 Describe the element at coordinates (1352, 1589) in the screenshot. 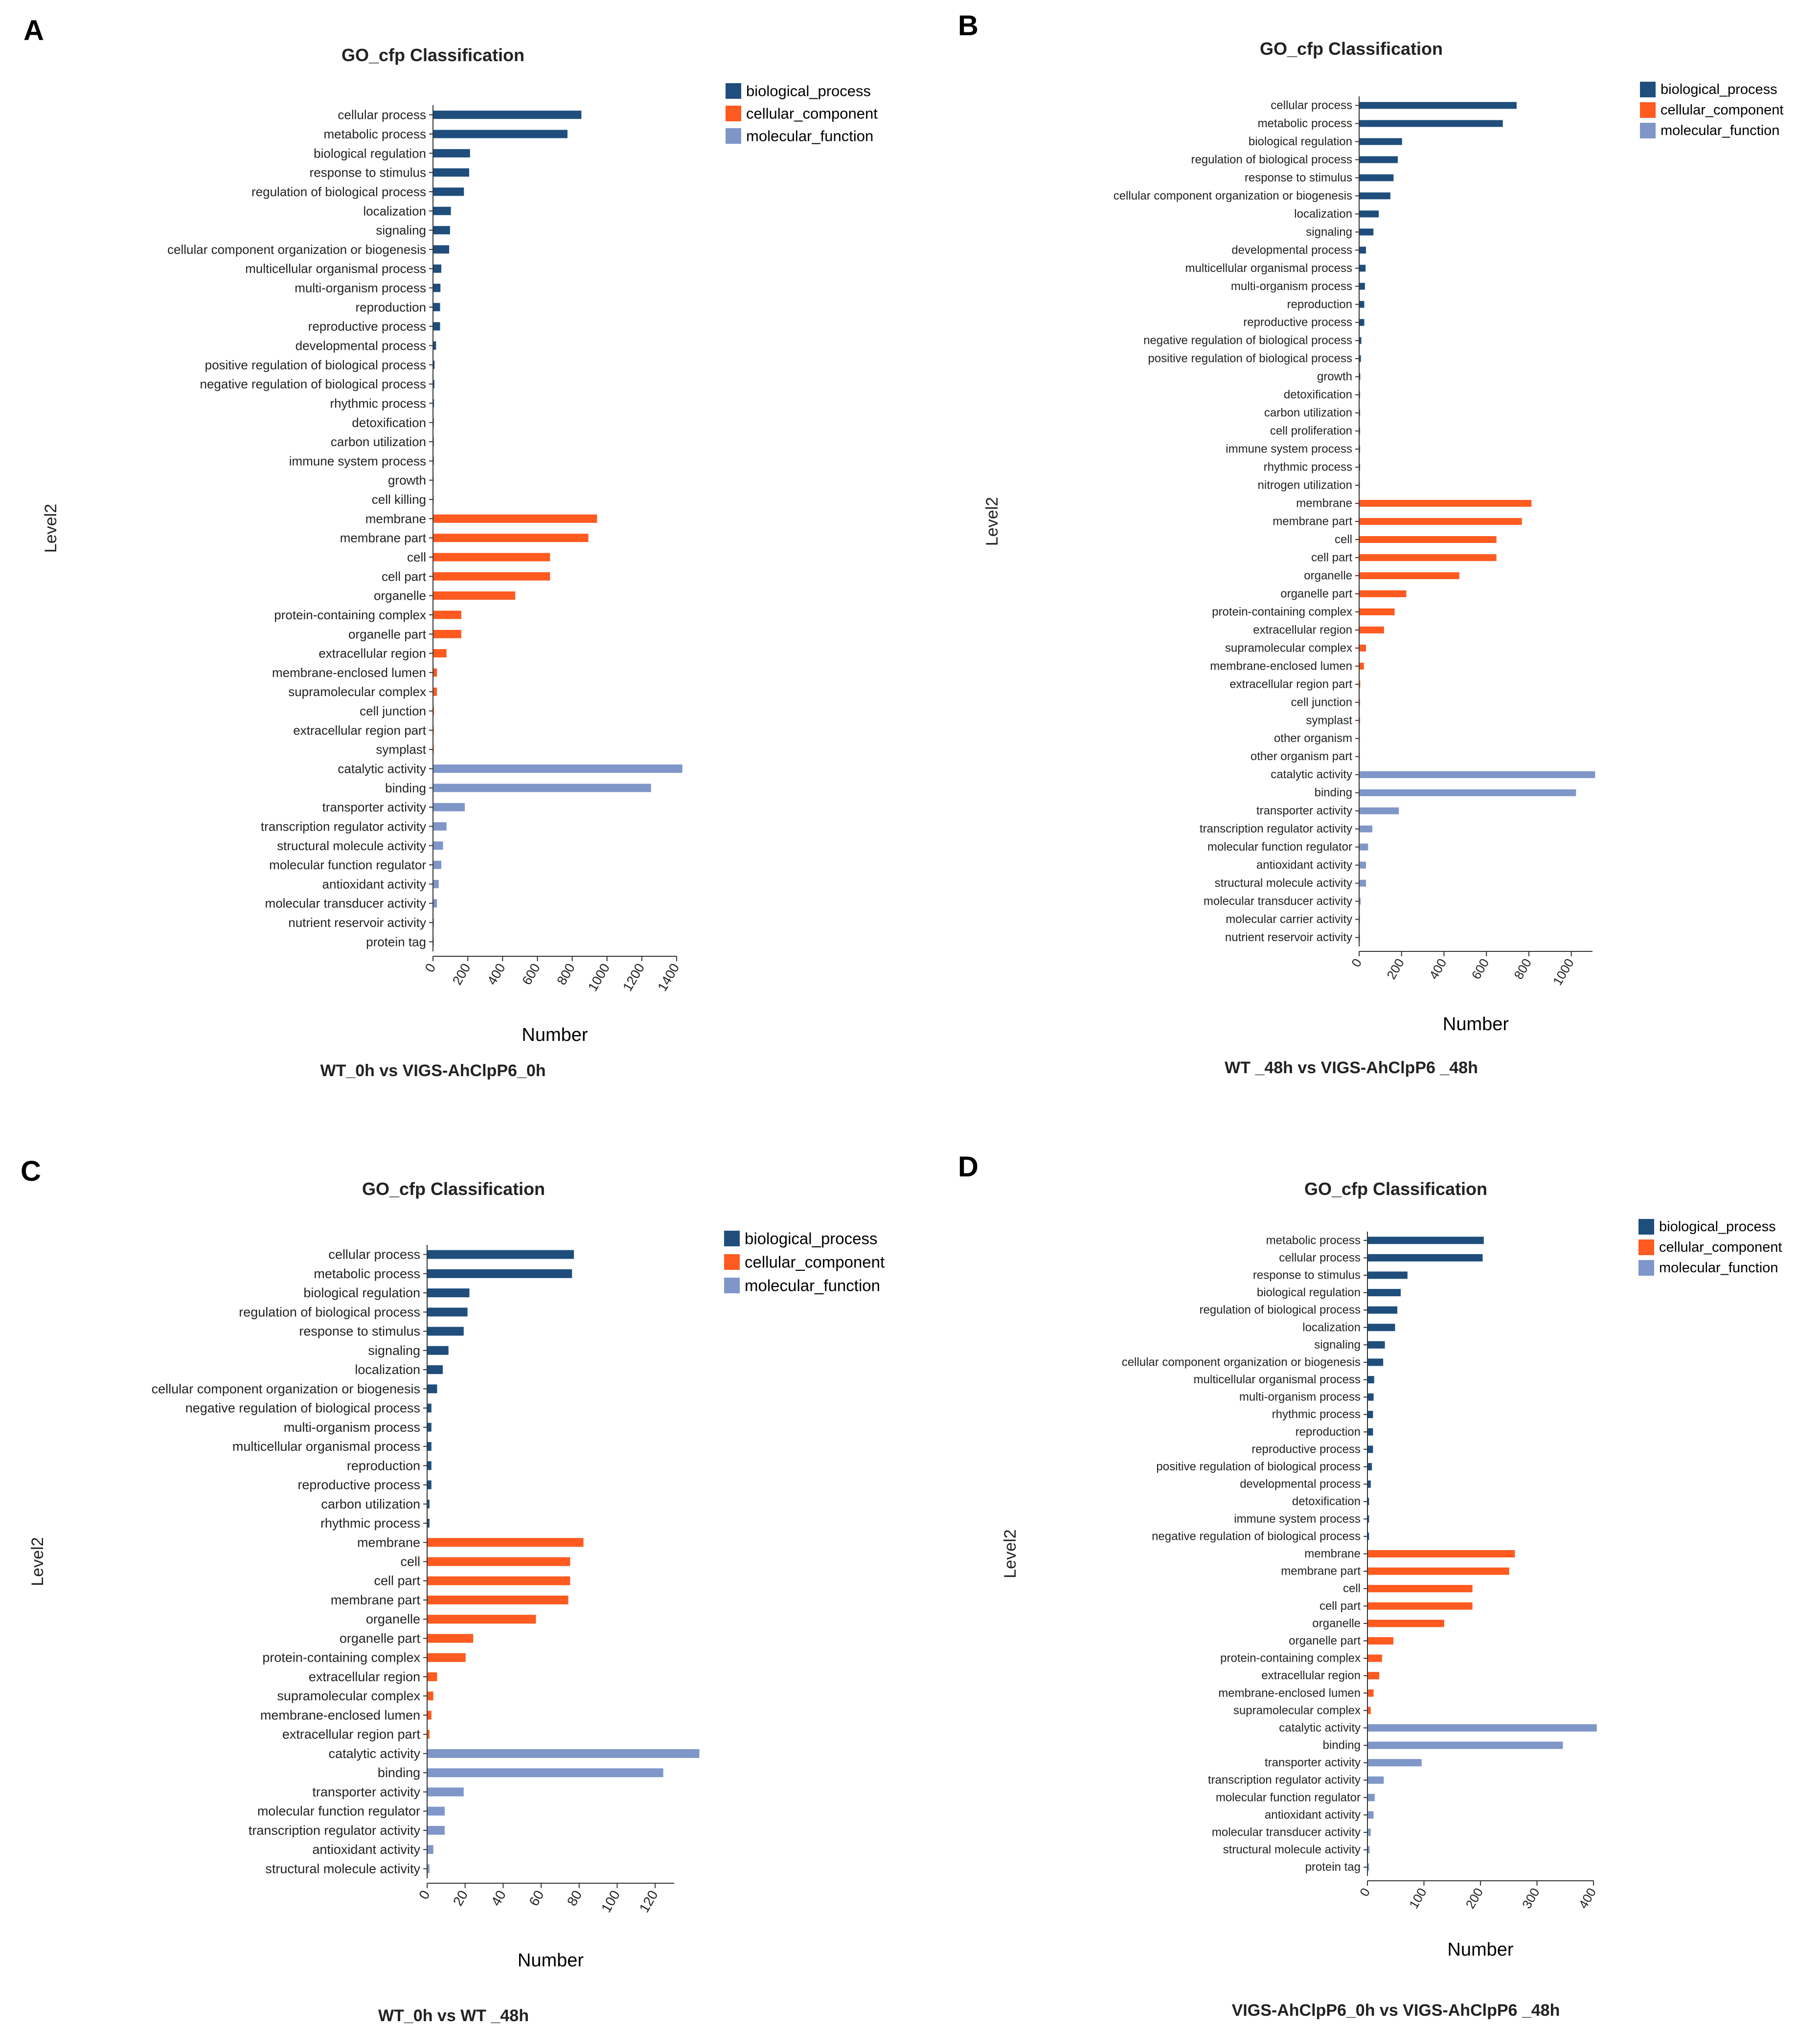

I see `category-label-cell: cell` at that location.